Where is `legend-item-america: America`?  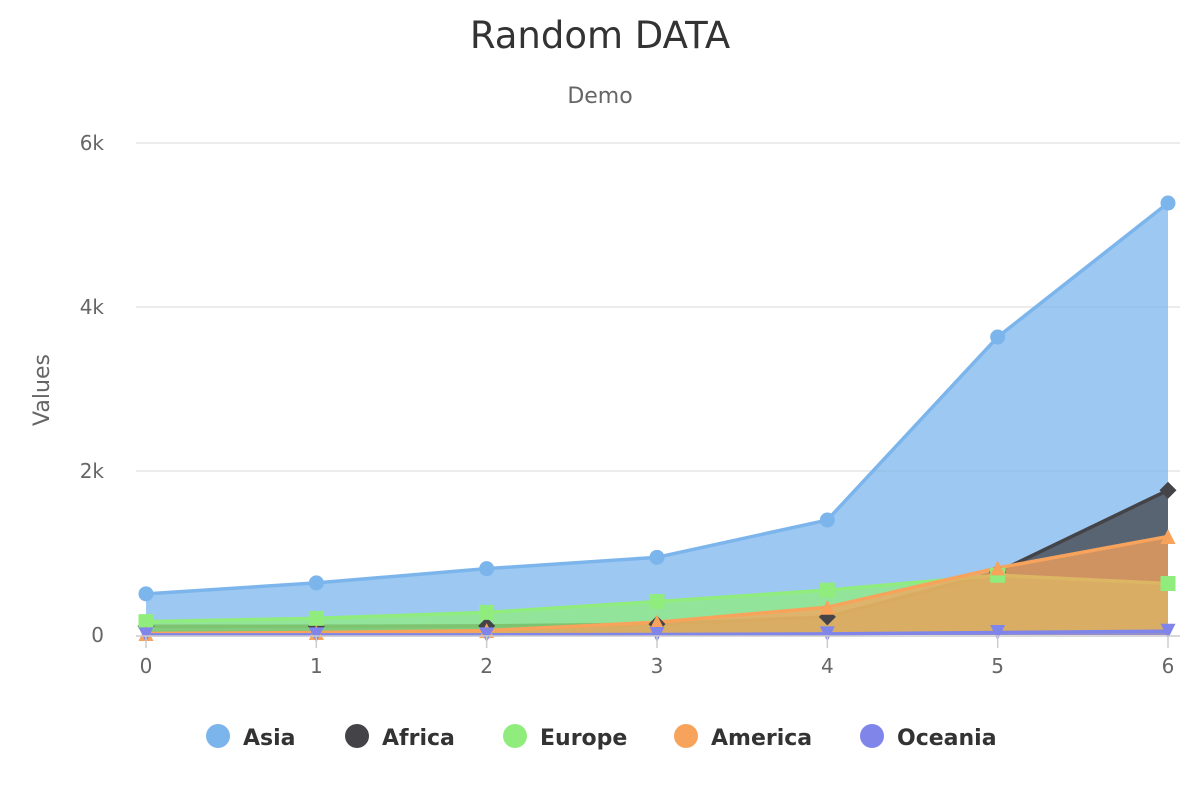
legend-item-america: America is located at coordinates (743, 737).